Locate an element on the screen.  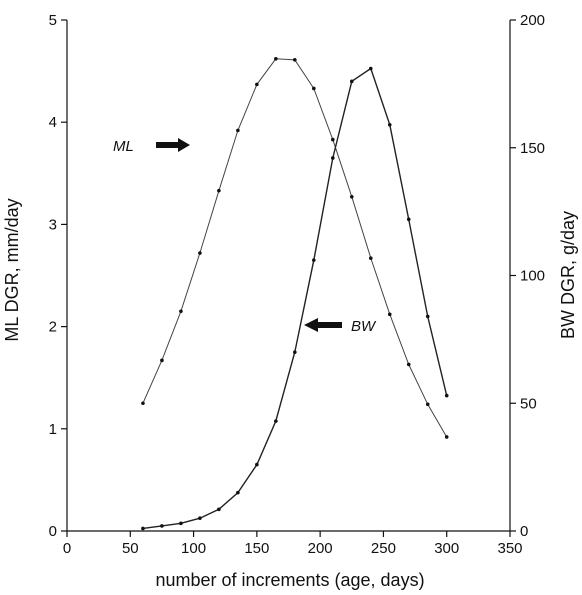
y-right-tick-label: 200 is located at coordinates (532, 20).